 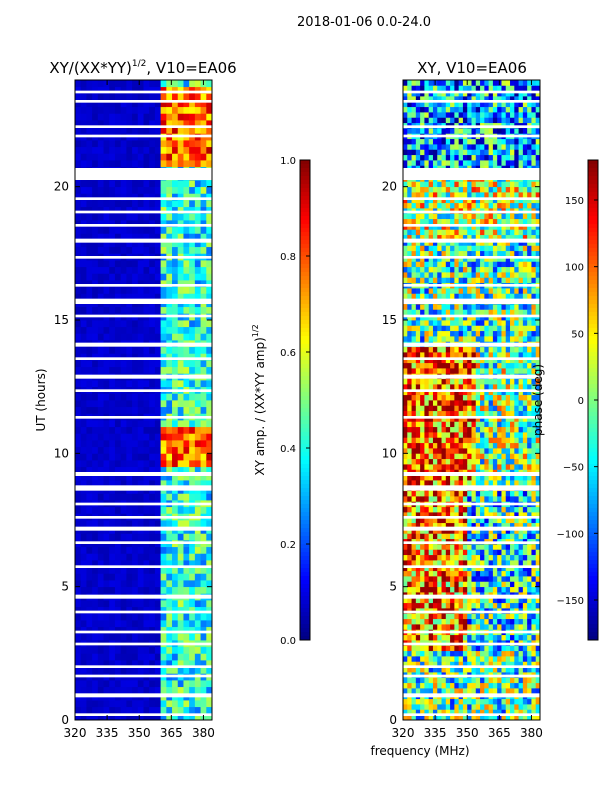 I want to click on flagged-gap, so click(x=143, y=632).